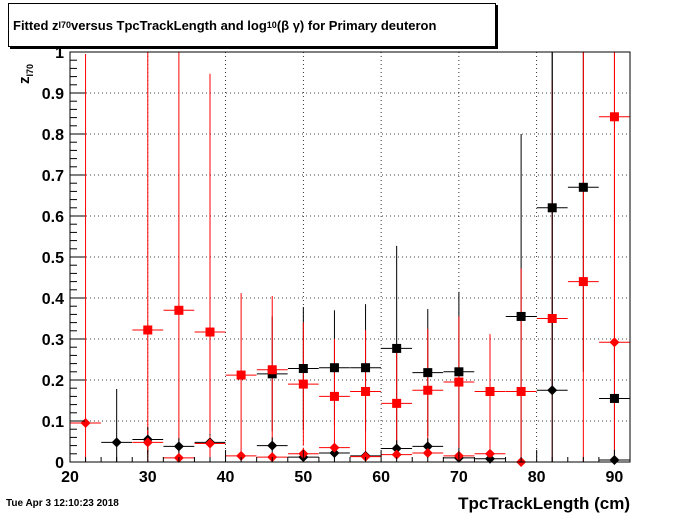  I want to click on y-axis-label-sub: I70, so click(30, 70).